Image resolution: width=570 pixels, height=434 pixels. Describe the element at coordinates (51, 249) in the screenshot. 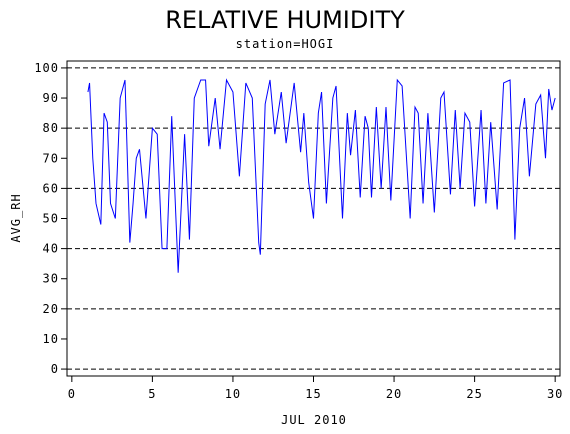

I see `y-tick-label: 40` at that location.